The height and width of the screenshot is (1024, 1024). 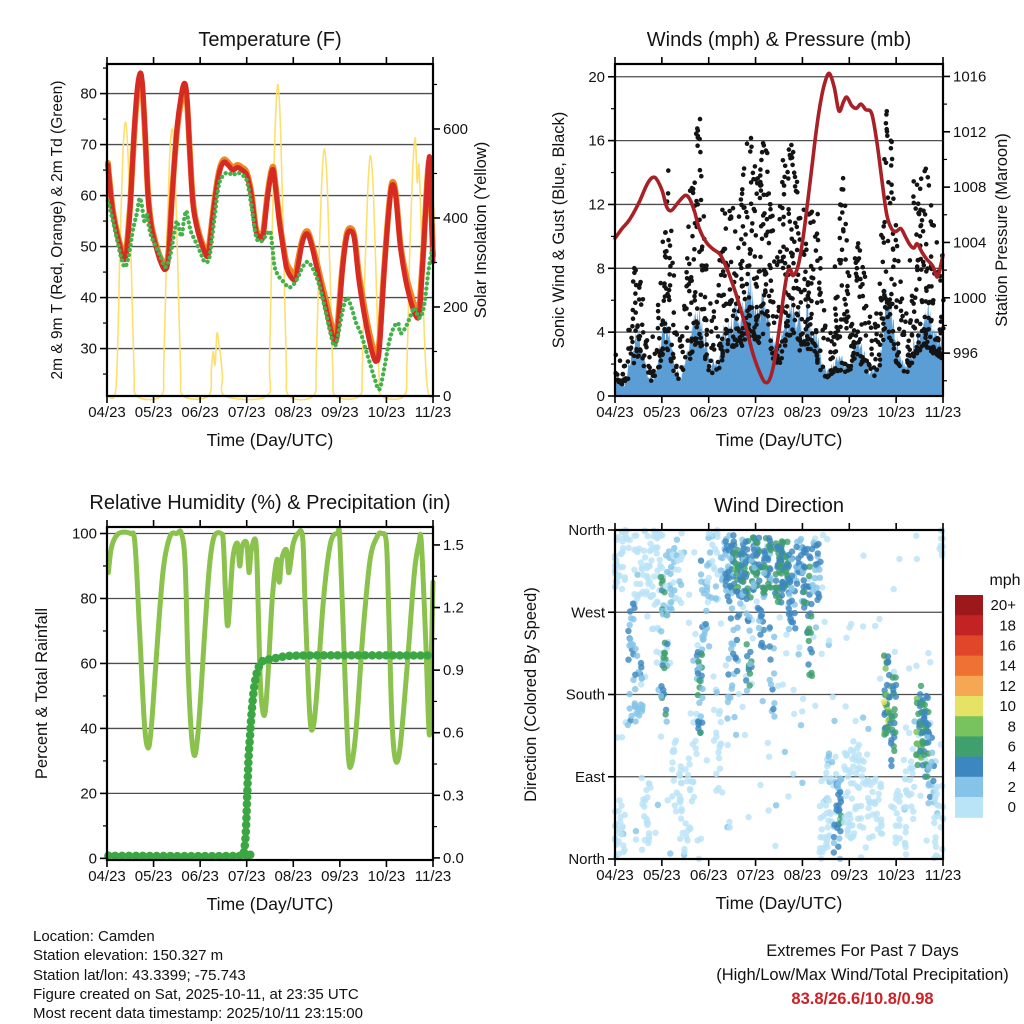 I want to click on chart-title-winds: Winds (mph) & Pressure (mb), so click(x=779, y=40).